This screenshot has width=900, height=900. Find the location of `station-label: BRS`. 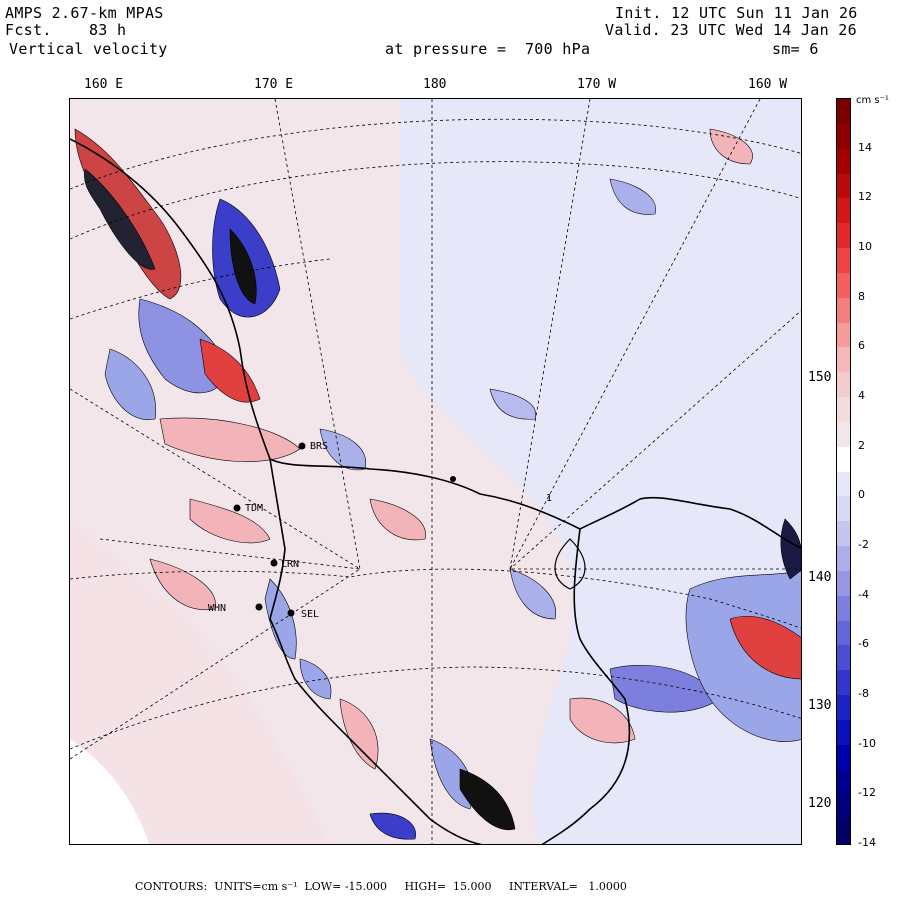

station-label: BRS is located at coordinates (319, 446).